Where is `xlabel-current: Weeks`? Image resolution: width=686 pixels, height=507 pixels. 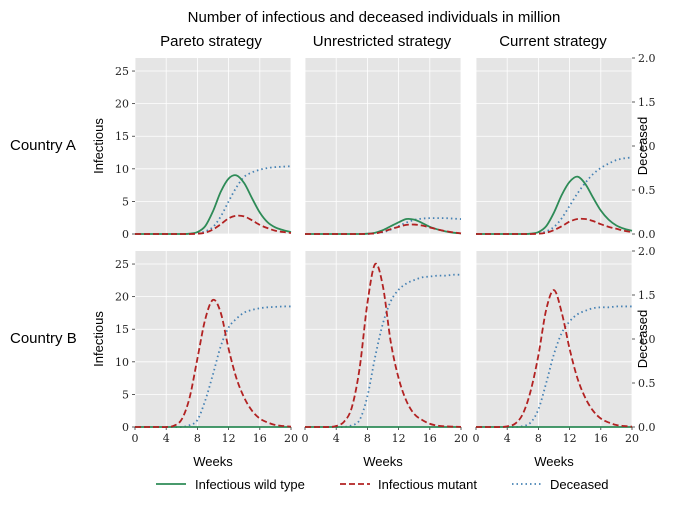 xlabel-current: Weeks is located at coordinates (554, 461).